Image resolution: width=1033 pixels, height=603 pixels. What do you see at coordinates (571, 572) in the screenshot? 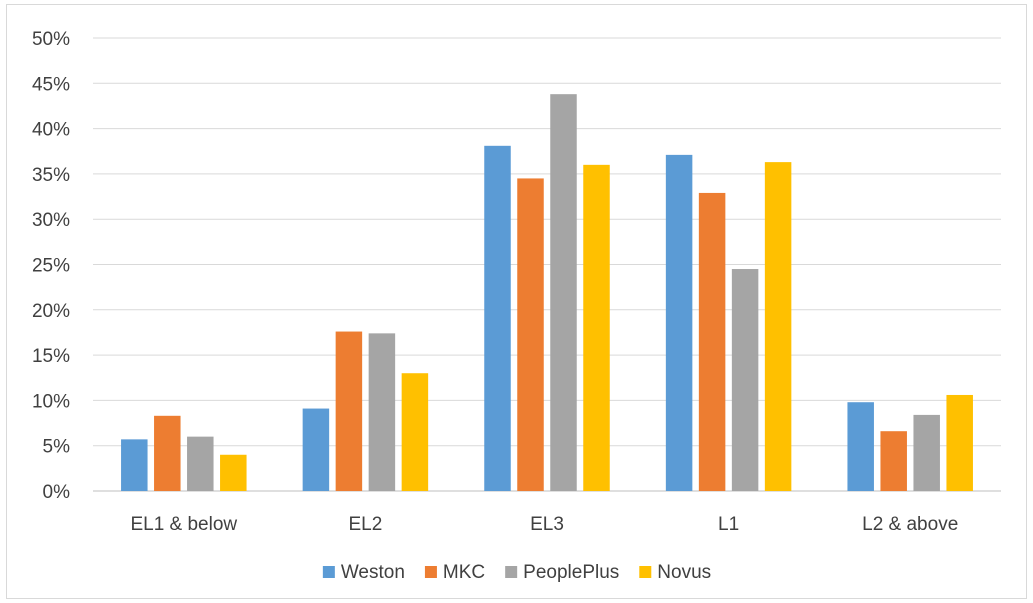
I see `legend-label: PeoplePlus` at bounding box center [571, 572].